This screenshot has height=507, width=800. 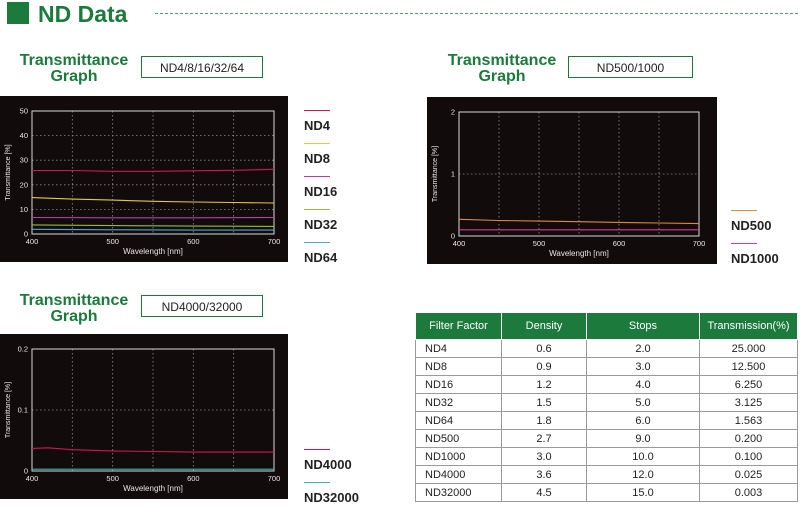 I want to click on graph3-title-line2: Graph, so click(x=74, y=316).